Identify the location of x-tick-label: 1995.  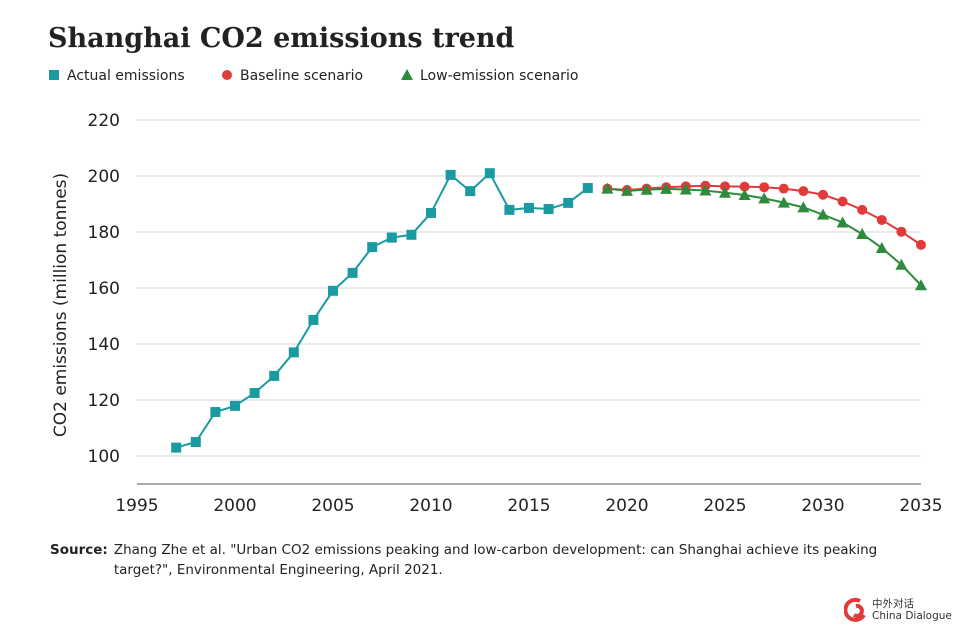
(136, 506).